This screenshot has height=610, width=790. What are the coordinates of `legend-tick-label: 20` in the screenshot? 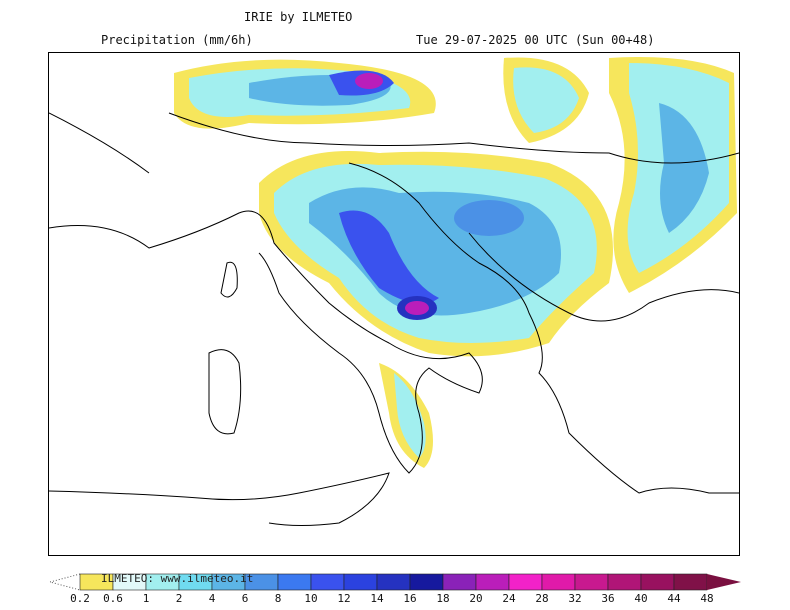 It's located at (476, 598).